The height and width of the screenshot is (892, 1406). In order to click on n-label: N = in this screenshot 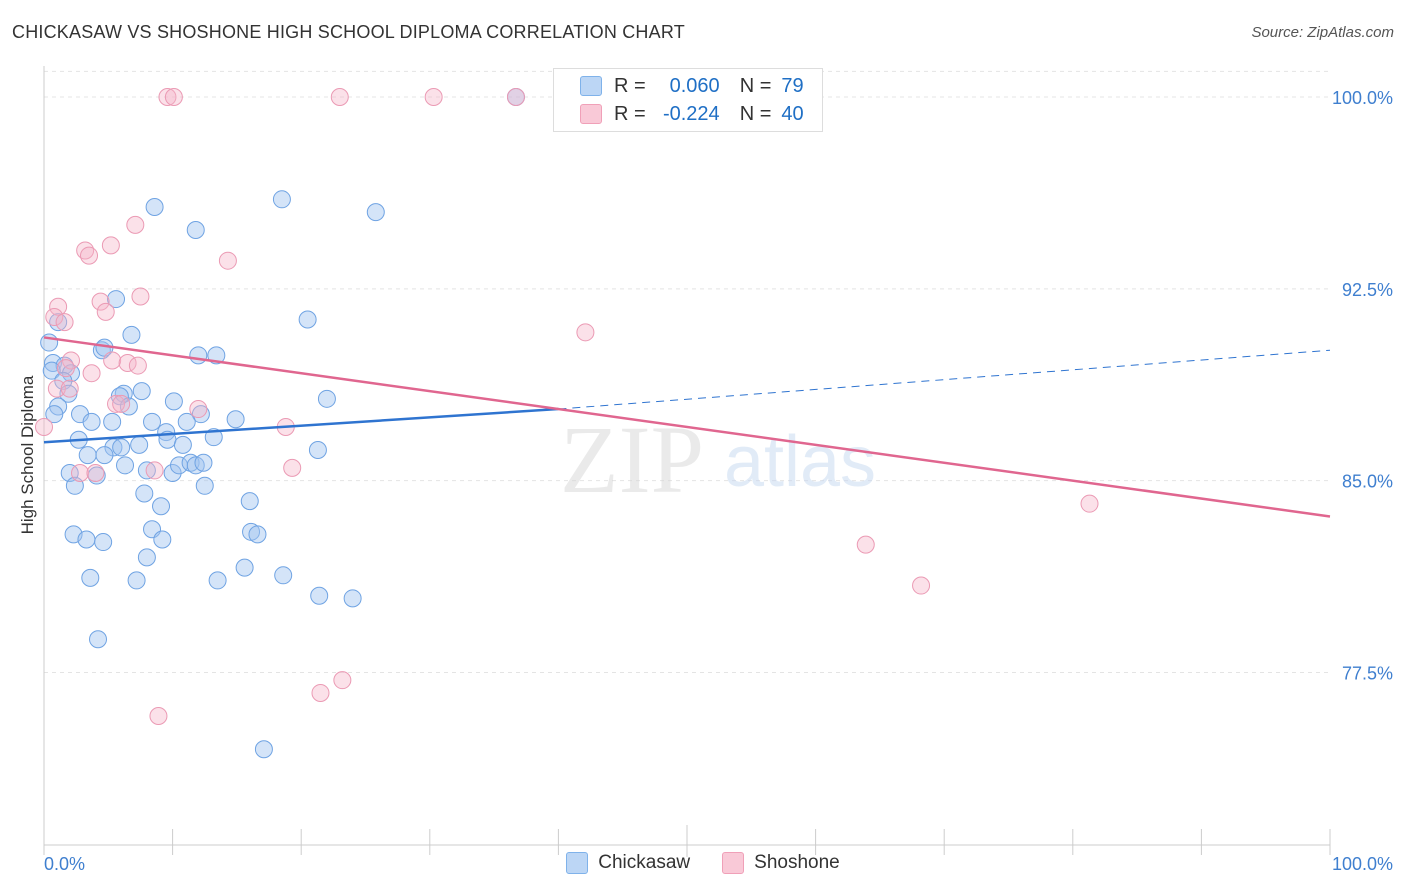, I will do `click(755, 113)`.